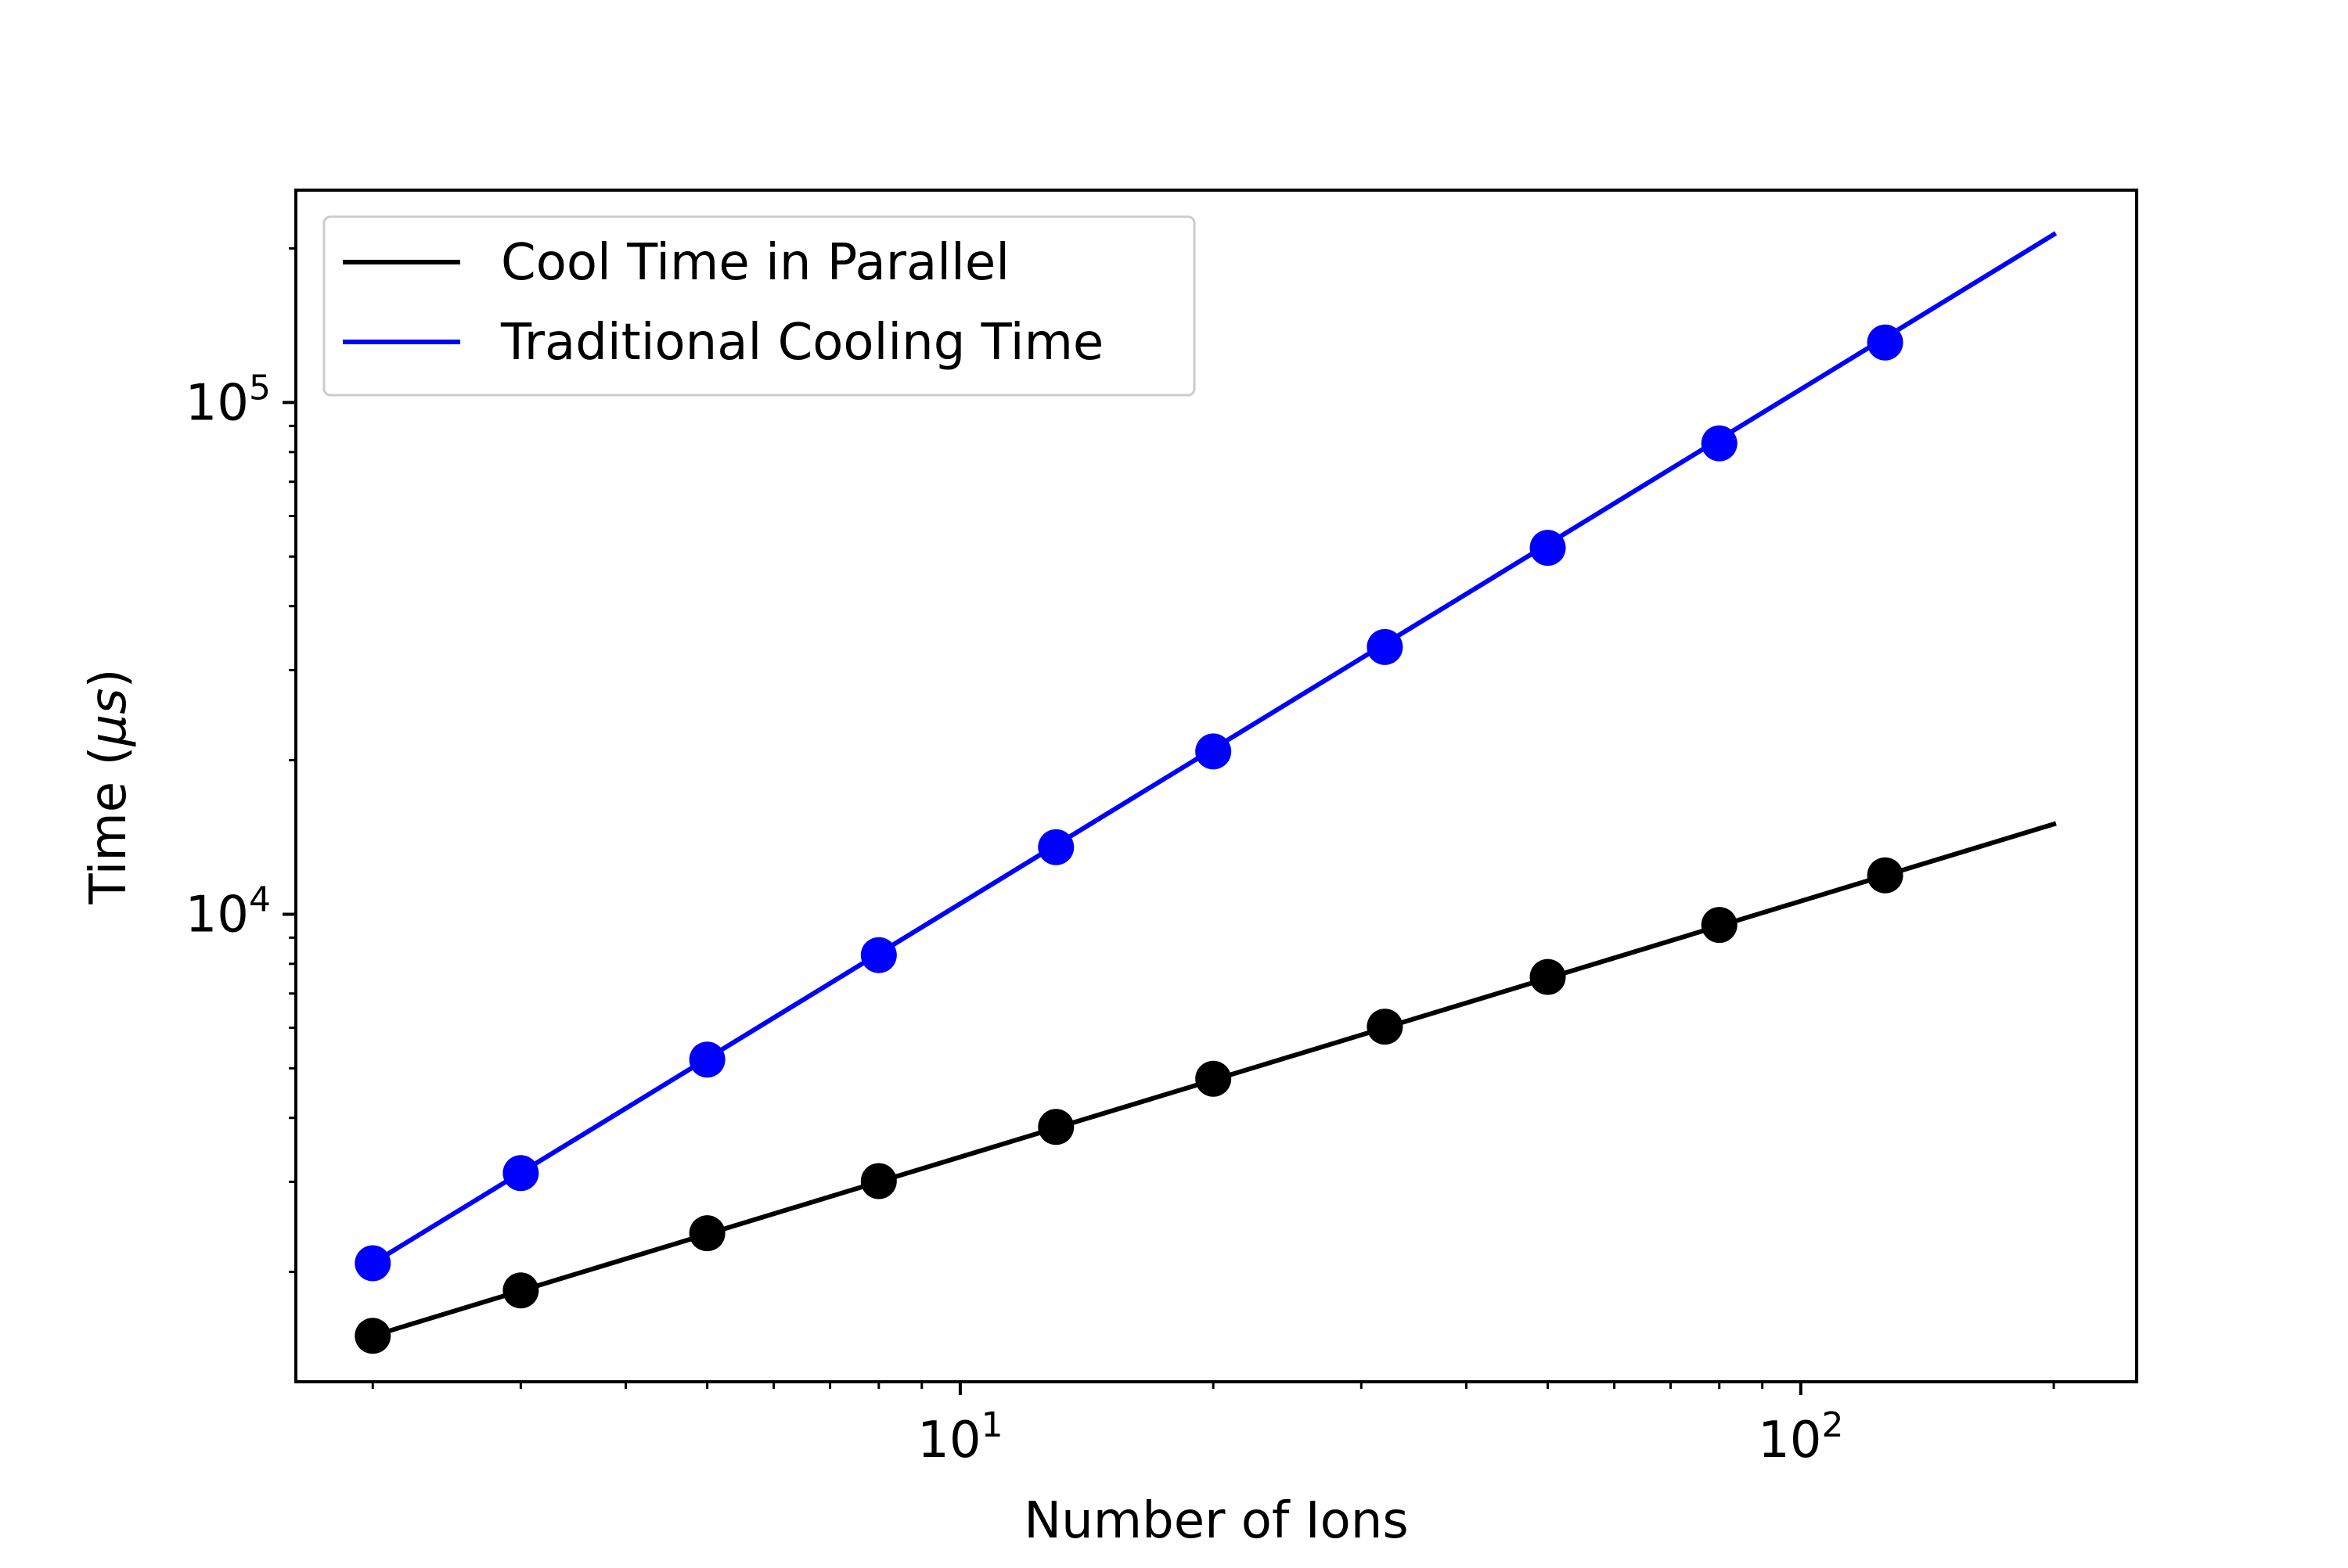  I want to click on y-tick-label: 104, so click(228, 912).